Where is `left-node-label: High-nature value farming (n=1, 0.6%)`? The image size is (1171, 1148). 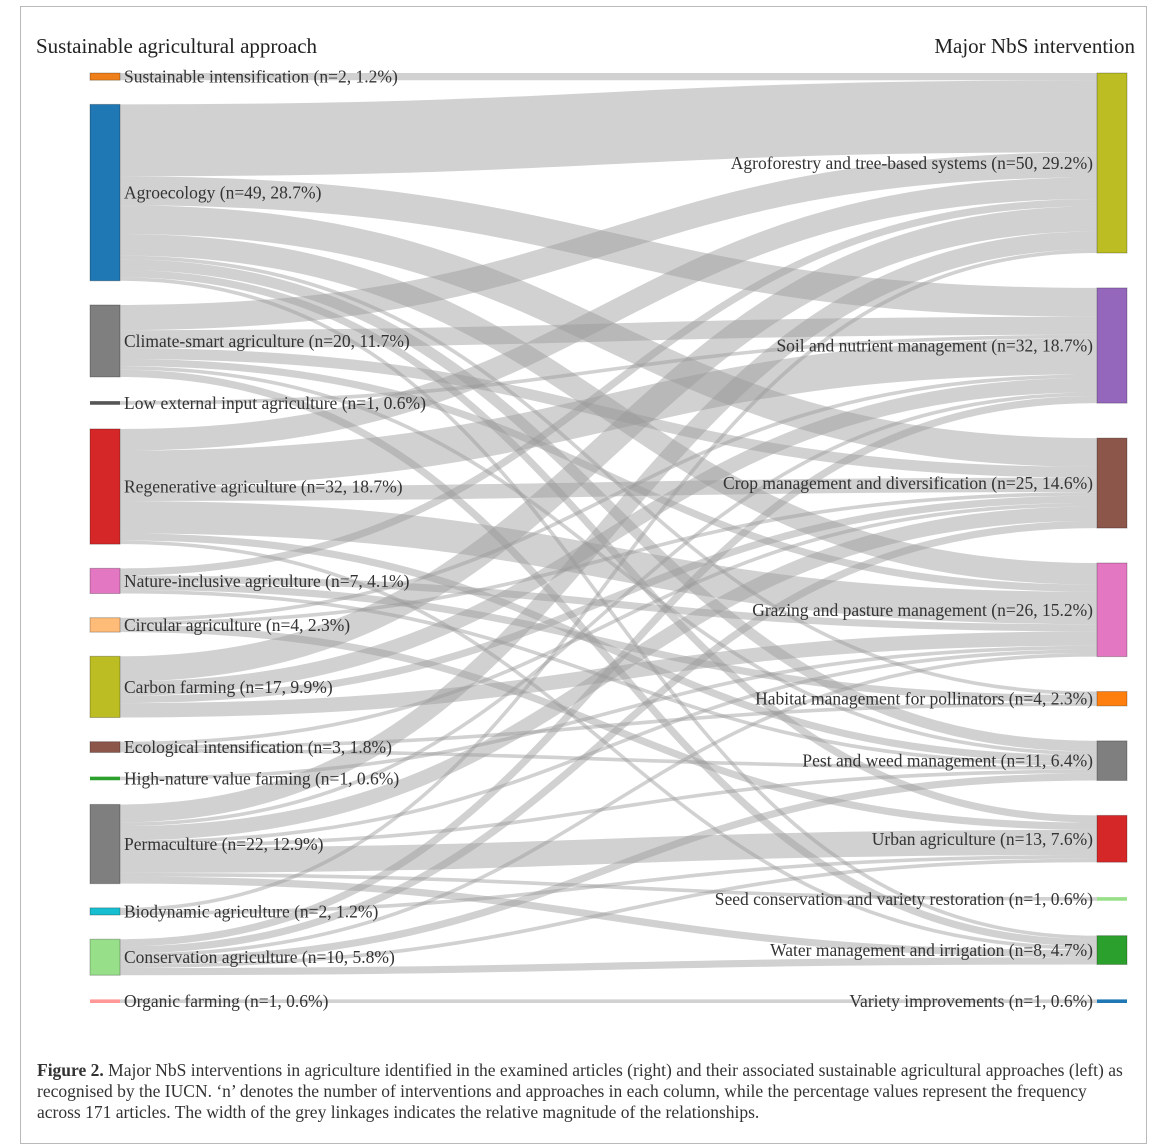
left-node-label: High-nature value farming (n=1, 0.6%) is located at coordinates (261, 778).